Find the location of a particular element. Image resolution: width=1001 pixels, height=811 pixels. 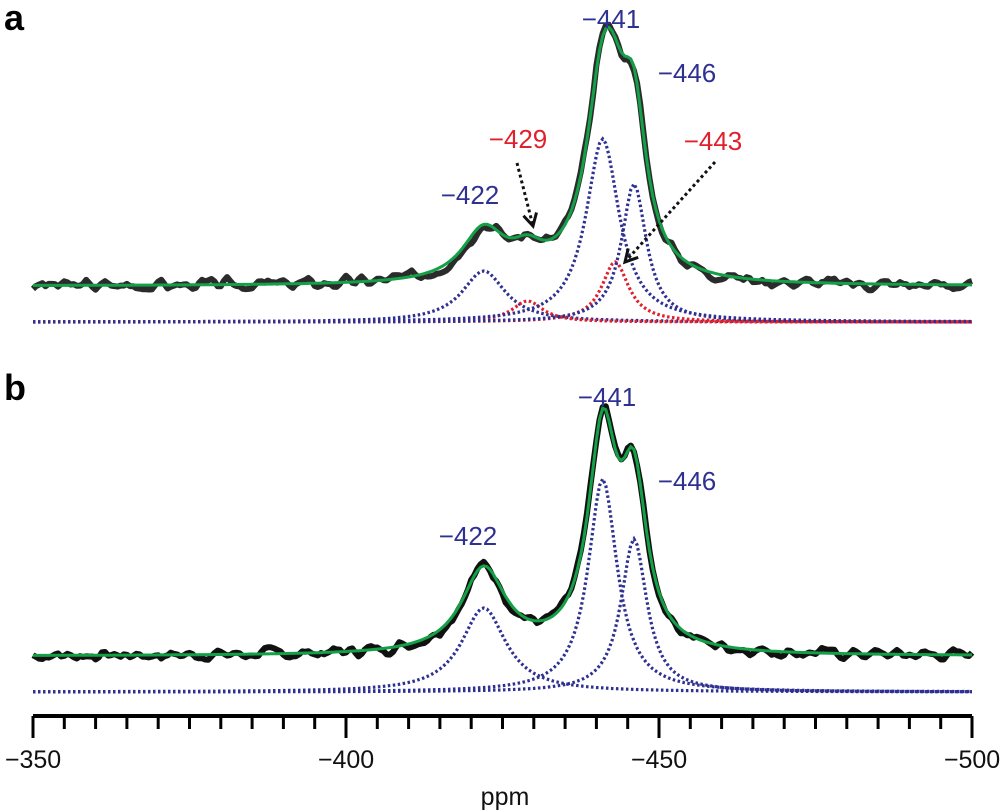

panel-letter-a: a is located at coordinates (14, 19).